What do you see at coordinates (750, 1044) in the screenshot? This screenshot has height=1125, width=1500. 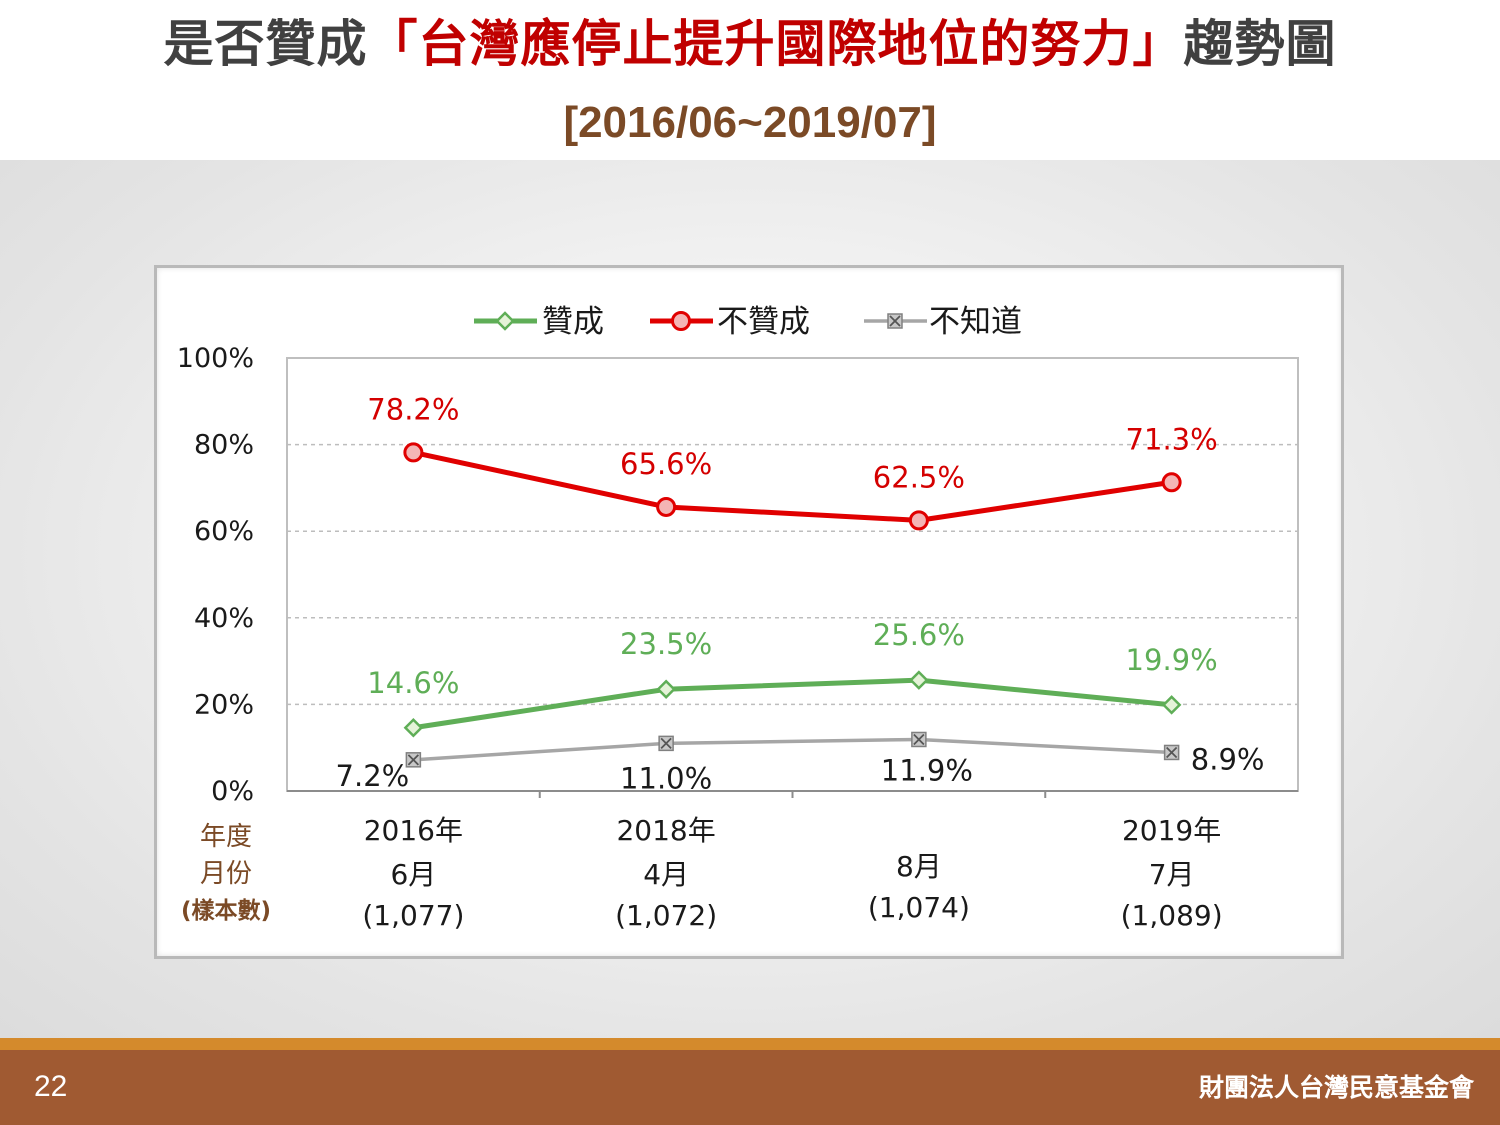 I see `footer-accent-line` at bounding box center [750, 1044].